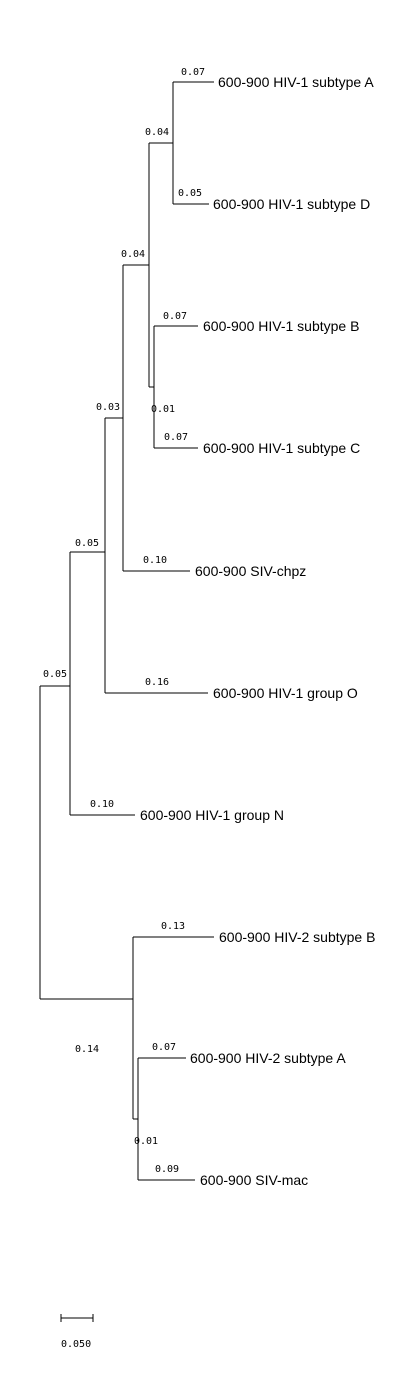 This screenshot has width=420, height=1384. Describe the element at coordinates (250, 571) in the screenshot. I see `taxon-siv-cpz: 600-900 SIV-chpz` at that location.